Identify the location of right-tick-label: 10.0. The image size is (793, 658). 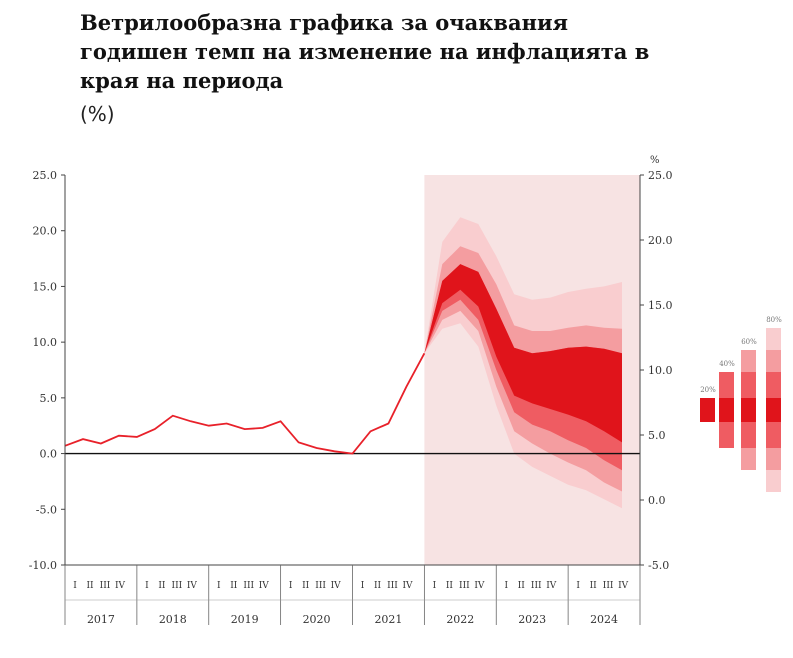
(660, 370).